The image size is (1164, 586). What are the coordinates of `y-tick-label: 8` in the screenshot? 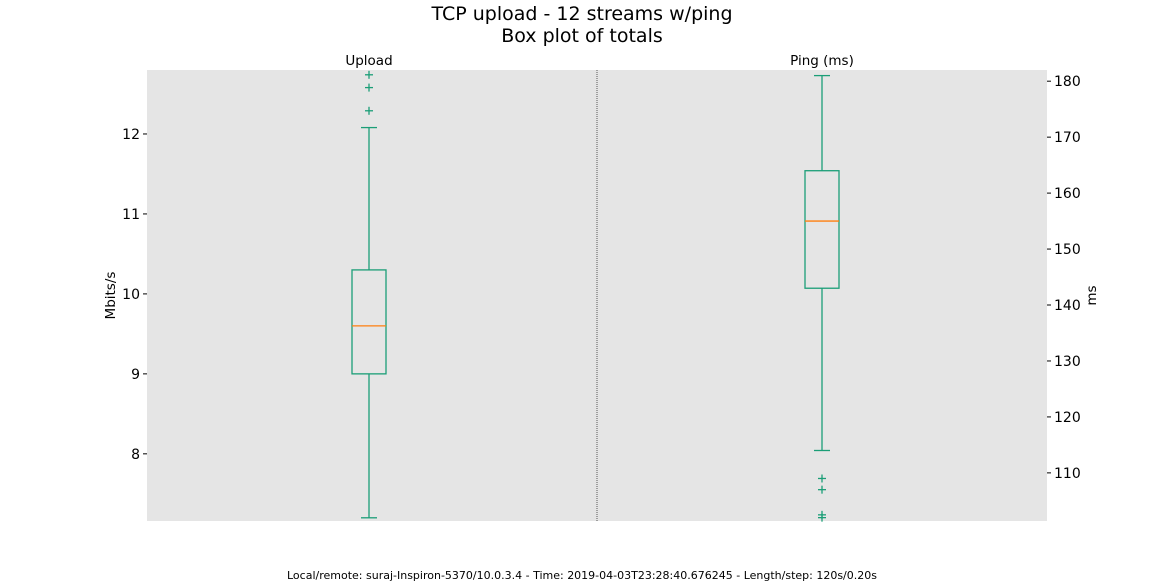 It's located at (135, 455).